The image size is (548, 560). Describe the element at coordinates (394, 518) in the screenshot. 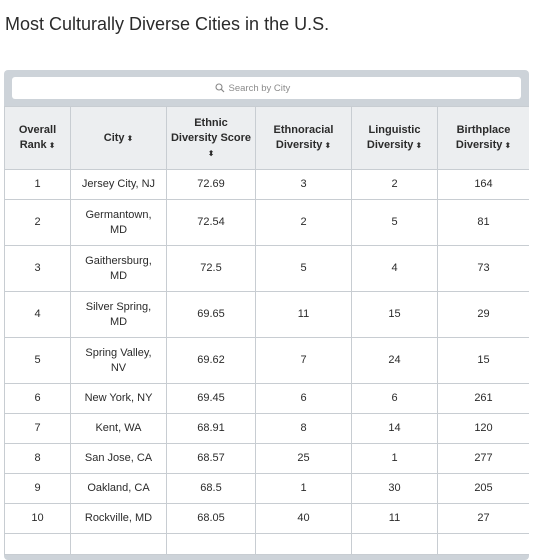

I see `cell-linguistic: 11` at that location.